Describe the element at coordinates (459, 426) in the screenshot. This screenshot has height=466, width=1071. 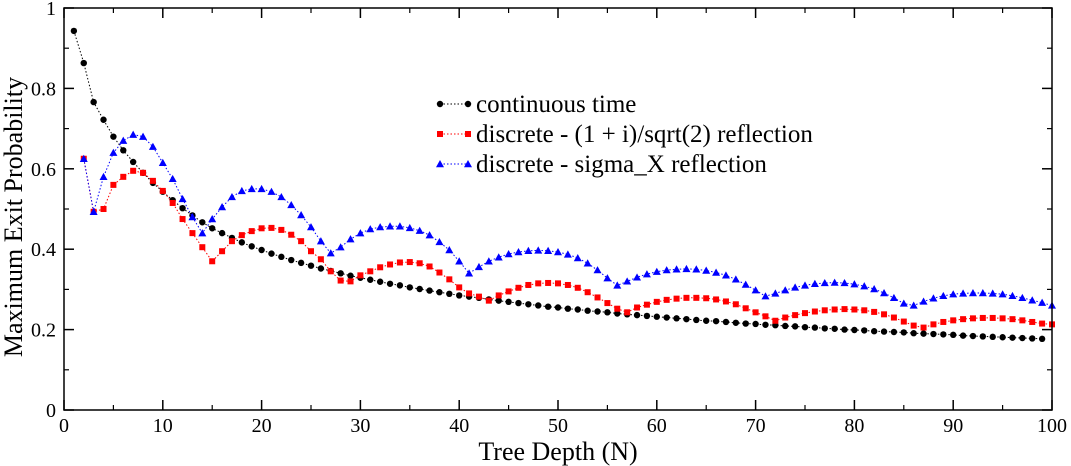
I see `x-tick-label: 40` at that location.